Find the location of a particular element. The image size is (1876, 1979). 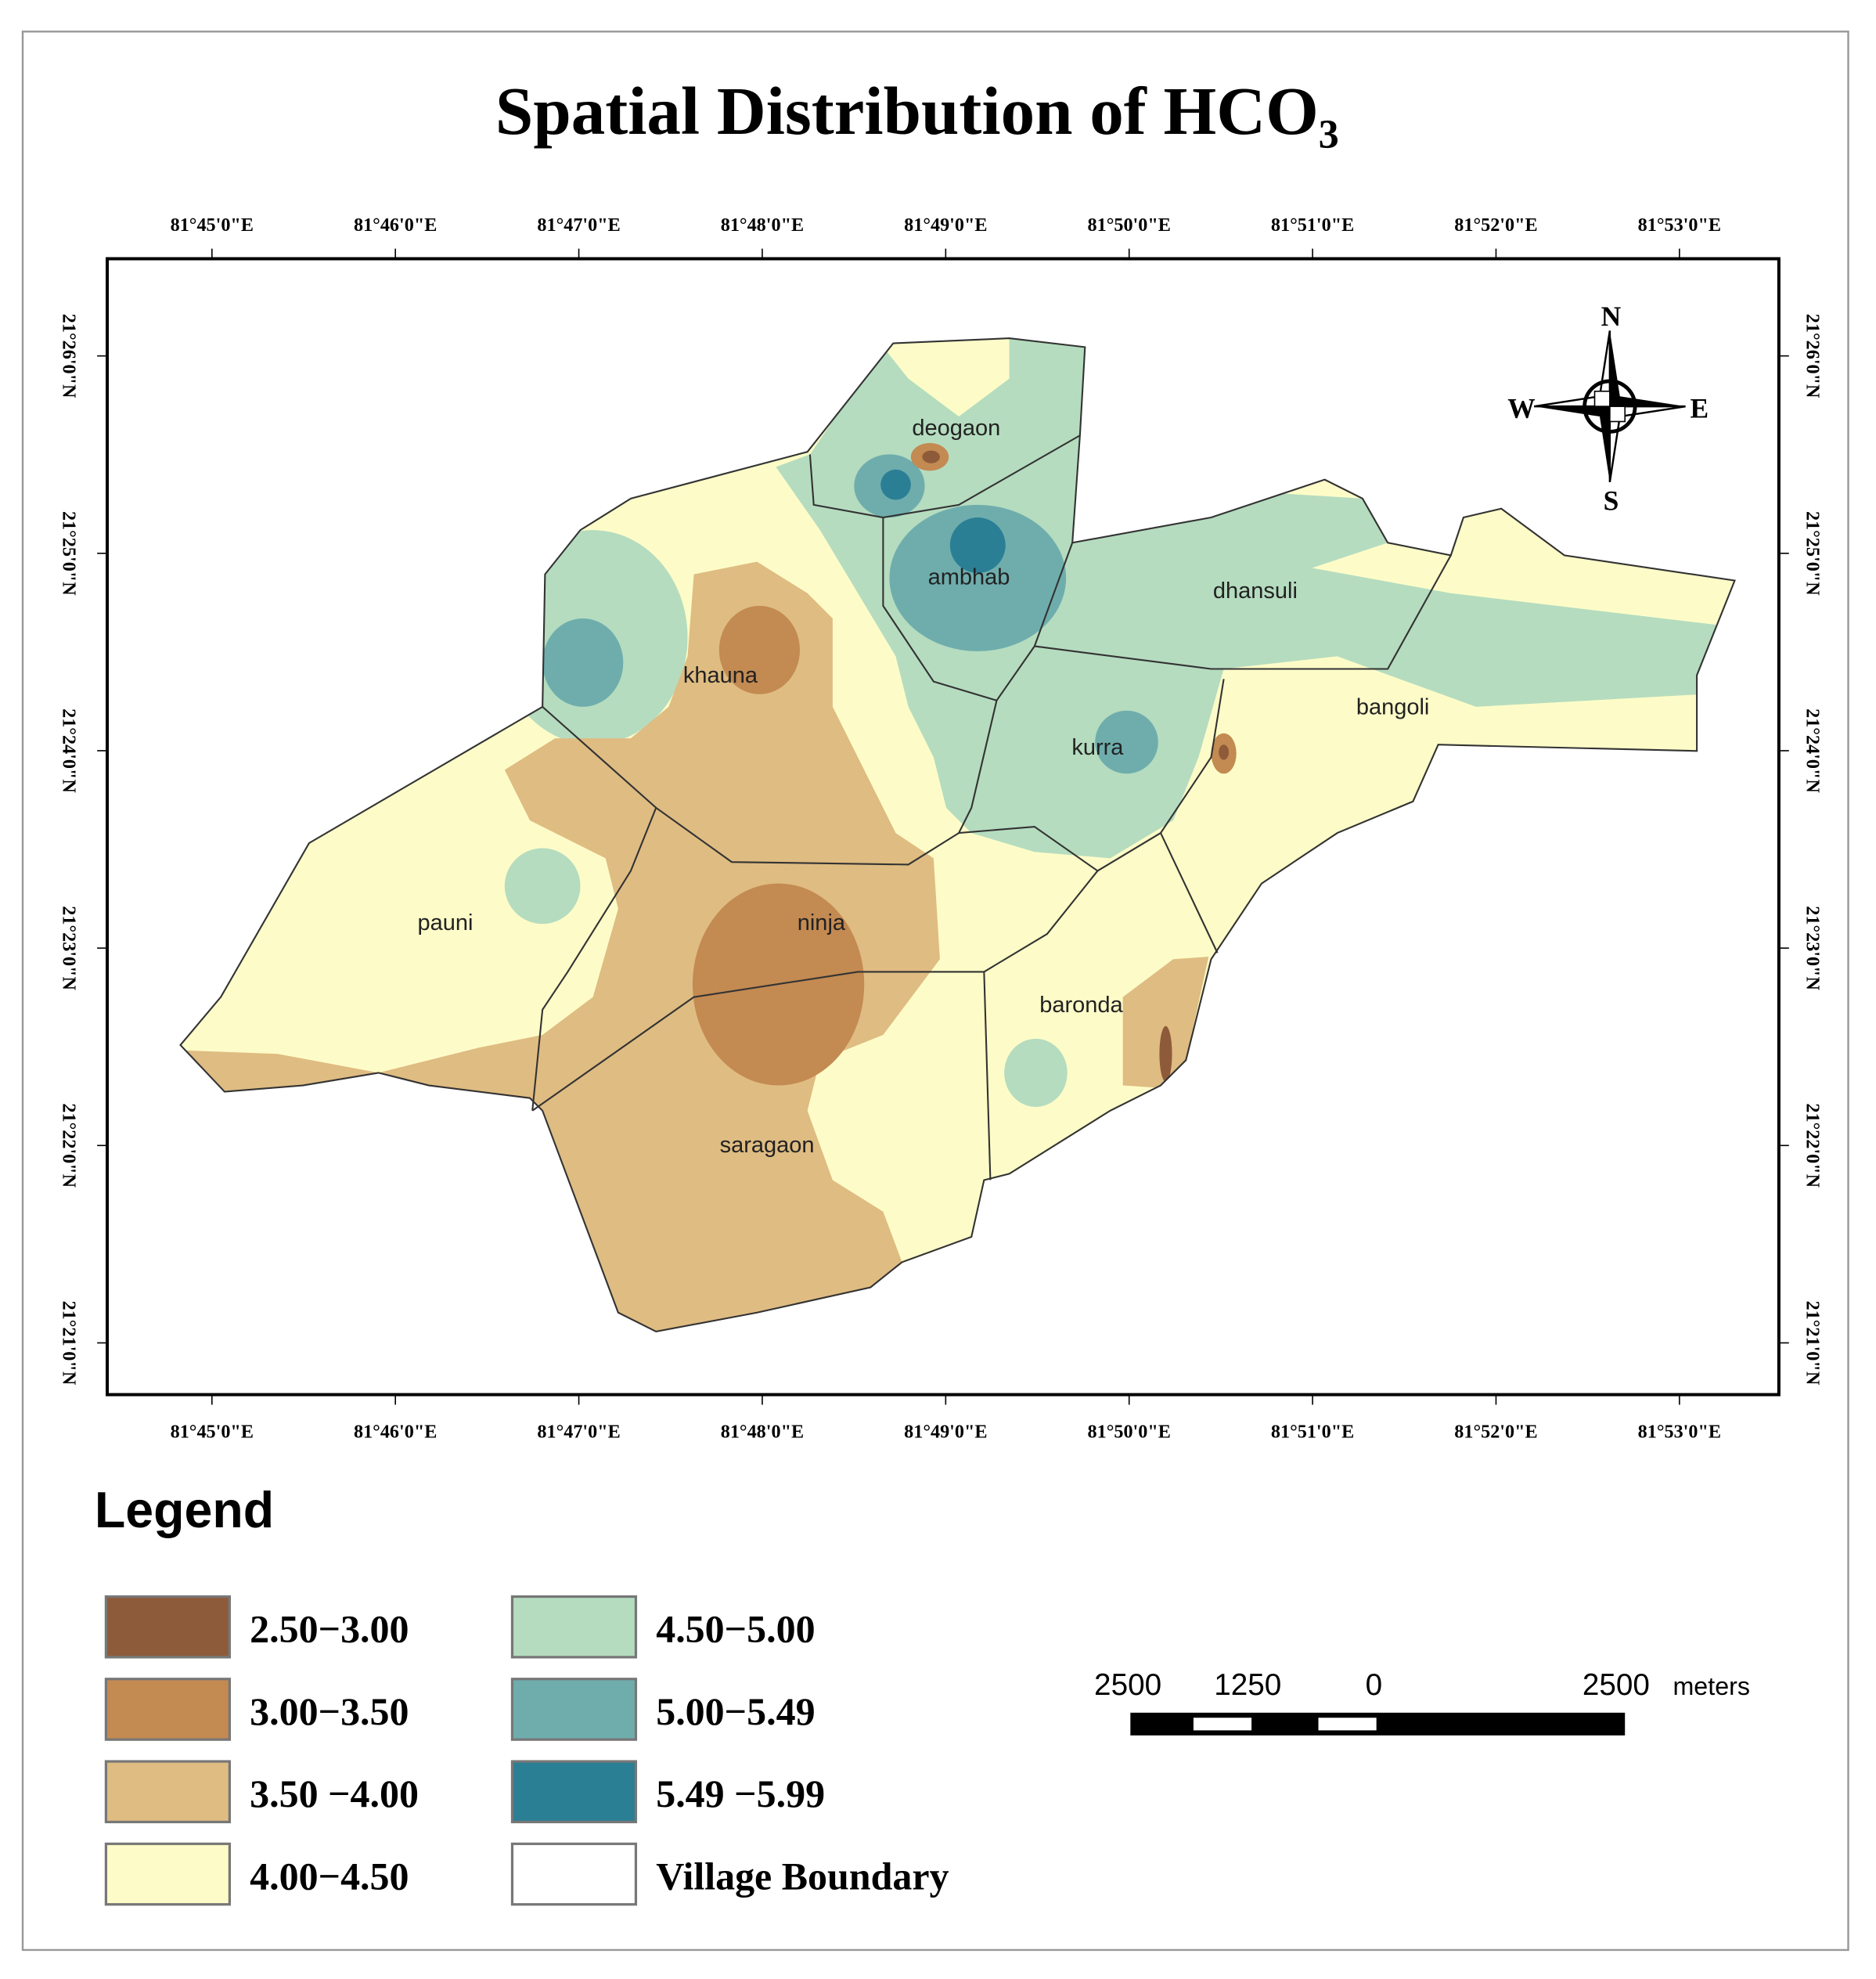

map-title: Spatial Distribution of HCO₃ is located at coordinates (917, 111).